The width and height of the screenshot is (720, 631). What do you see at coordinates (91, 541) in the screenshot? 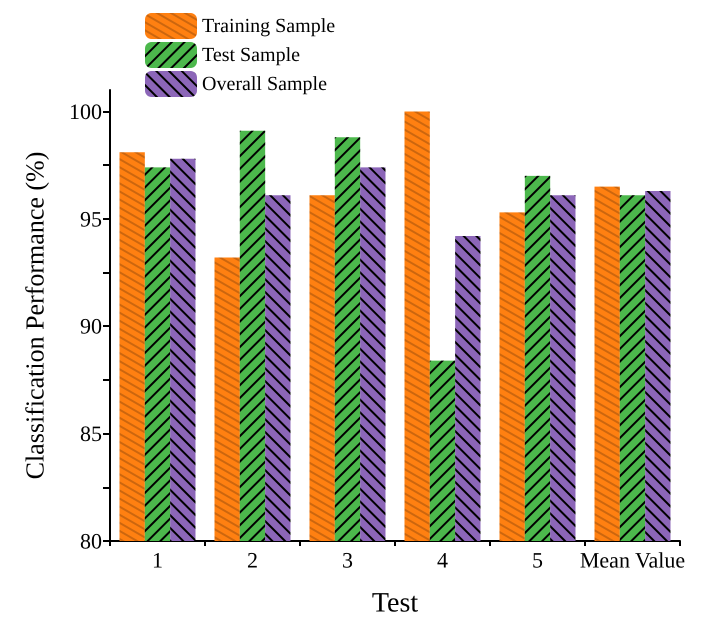
I see `y-tick-label: 80` at bounding box center [91, 541].